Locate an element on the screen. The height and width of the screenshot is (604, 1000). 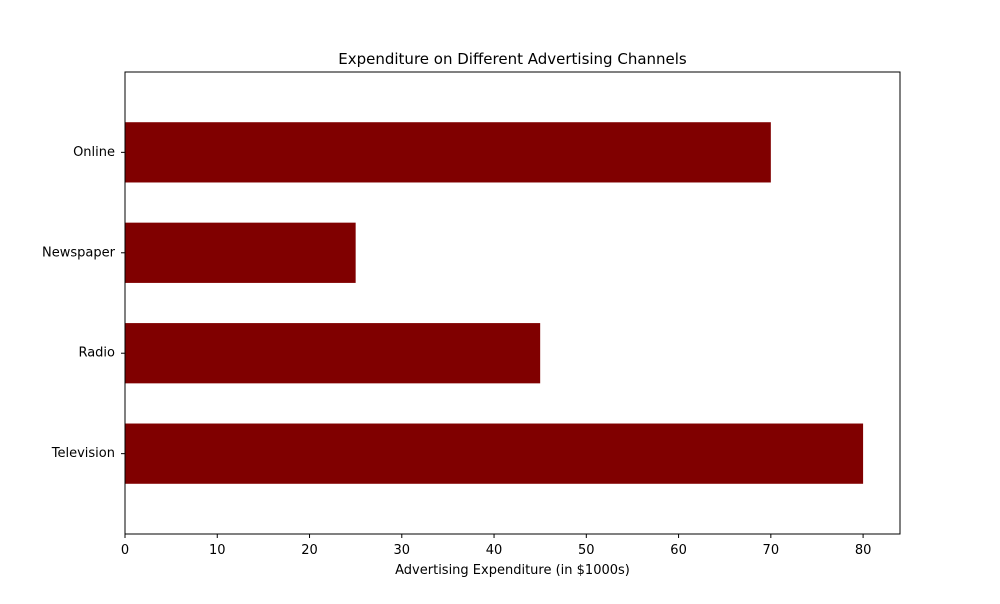
x-tick-label: 30 is located at coordinates (402, 550).